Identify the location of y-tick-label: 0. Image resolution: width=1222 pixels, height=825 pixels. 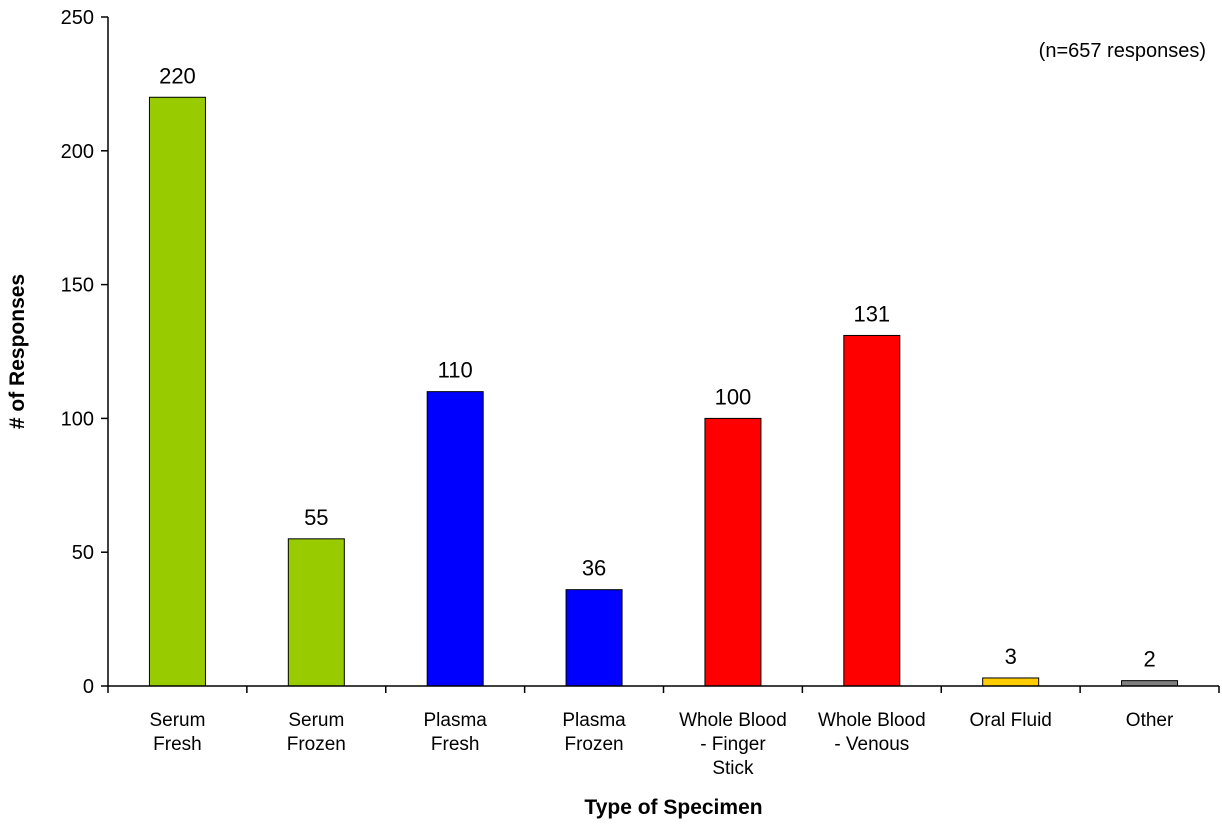
(88, 687).